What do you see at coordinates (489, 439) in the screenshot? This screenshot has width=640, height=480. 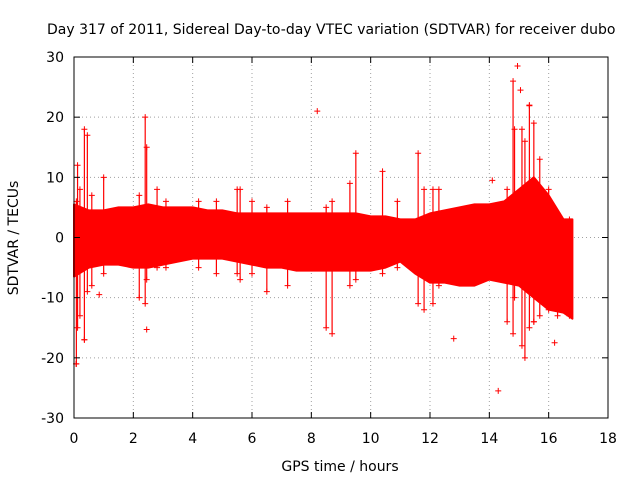 I see `x-tick-label: 14` at bounding box center [489, 439].